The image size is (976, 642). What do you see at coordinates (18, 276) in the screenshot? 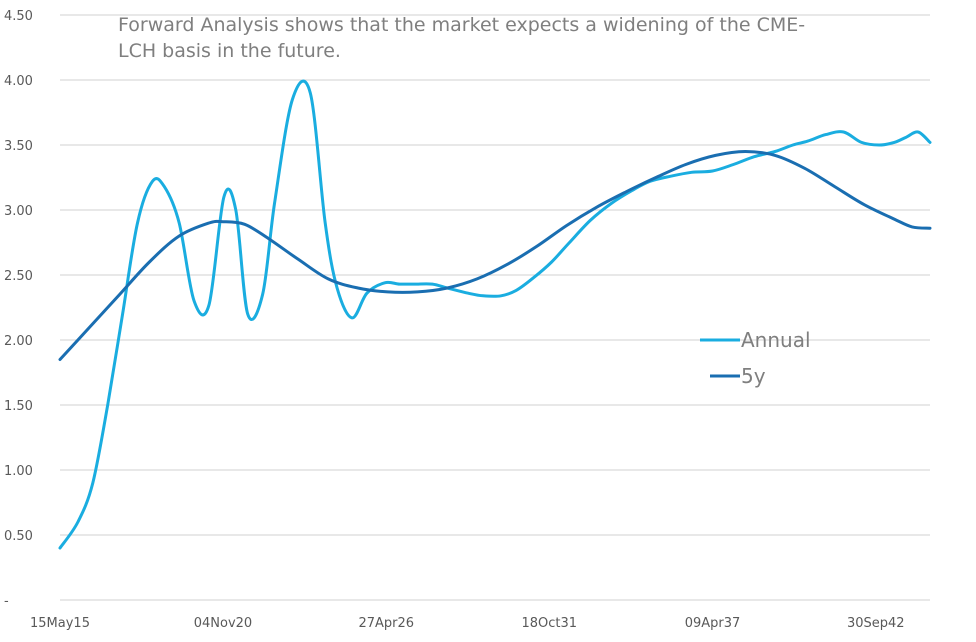
I see `y-tick-label: 2.50` at bounding box center [18, 276].